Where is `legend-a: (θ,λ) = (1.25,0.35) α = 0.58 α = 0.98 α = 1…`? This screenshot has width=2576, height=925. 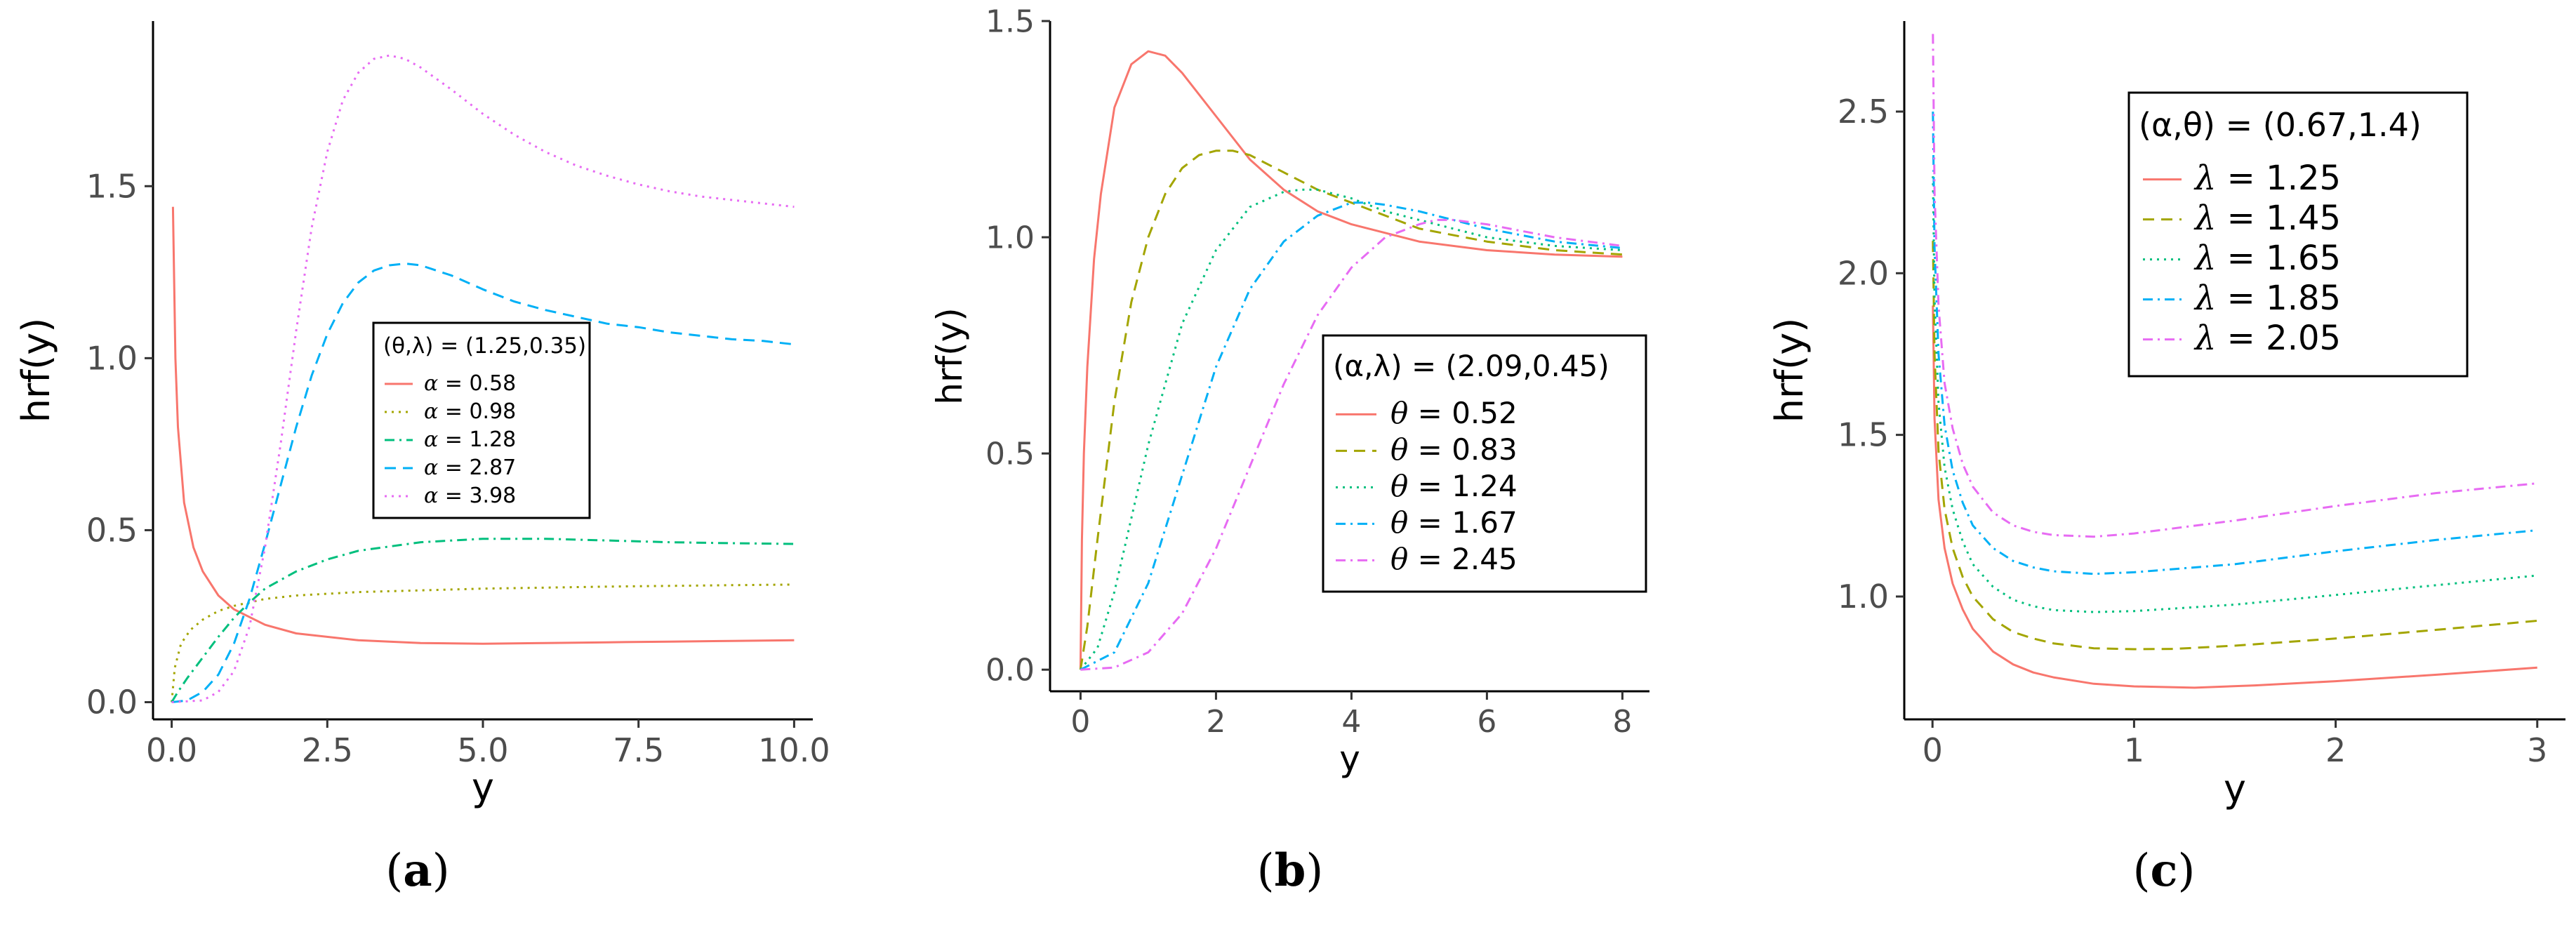 legend-a: (θ,λ) = (1.25,0.35) α = 0.58 α = 0.98 α = 1… is located at coordinates (482, 420).